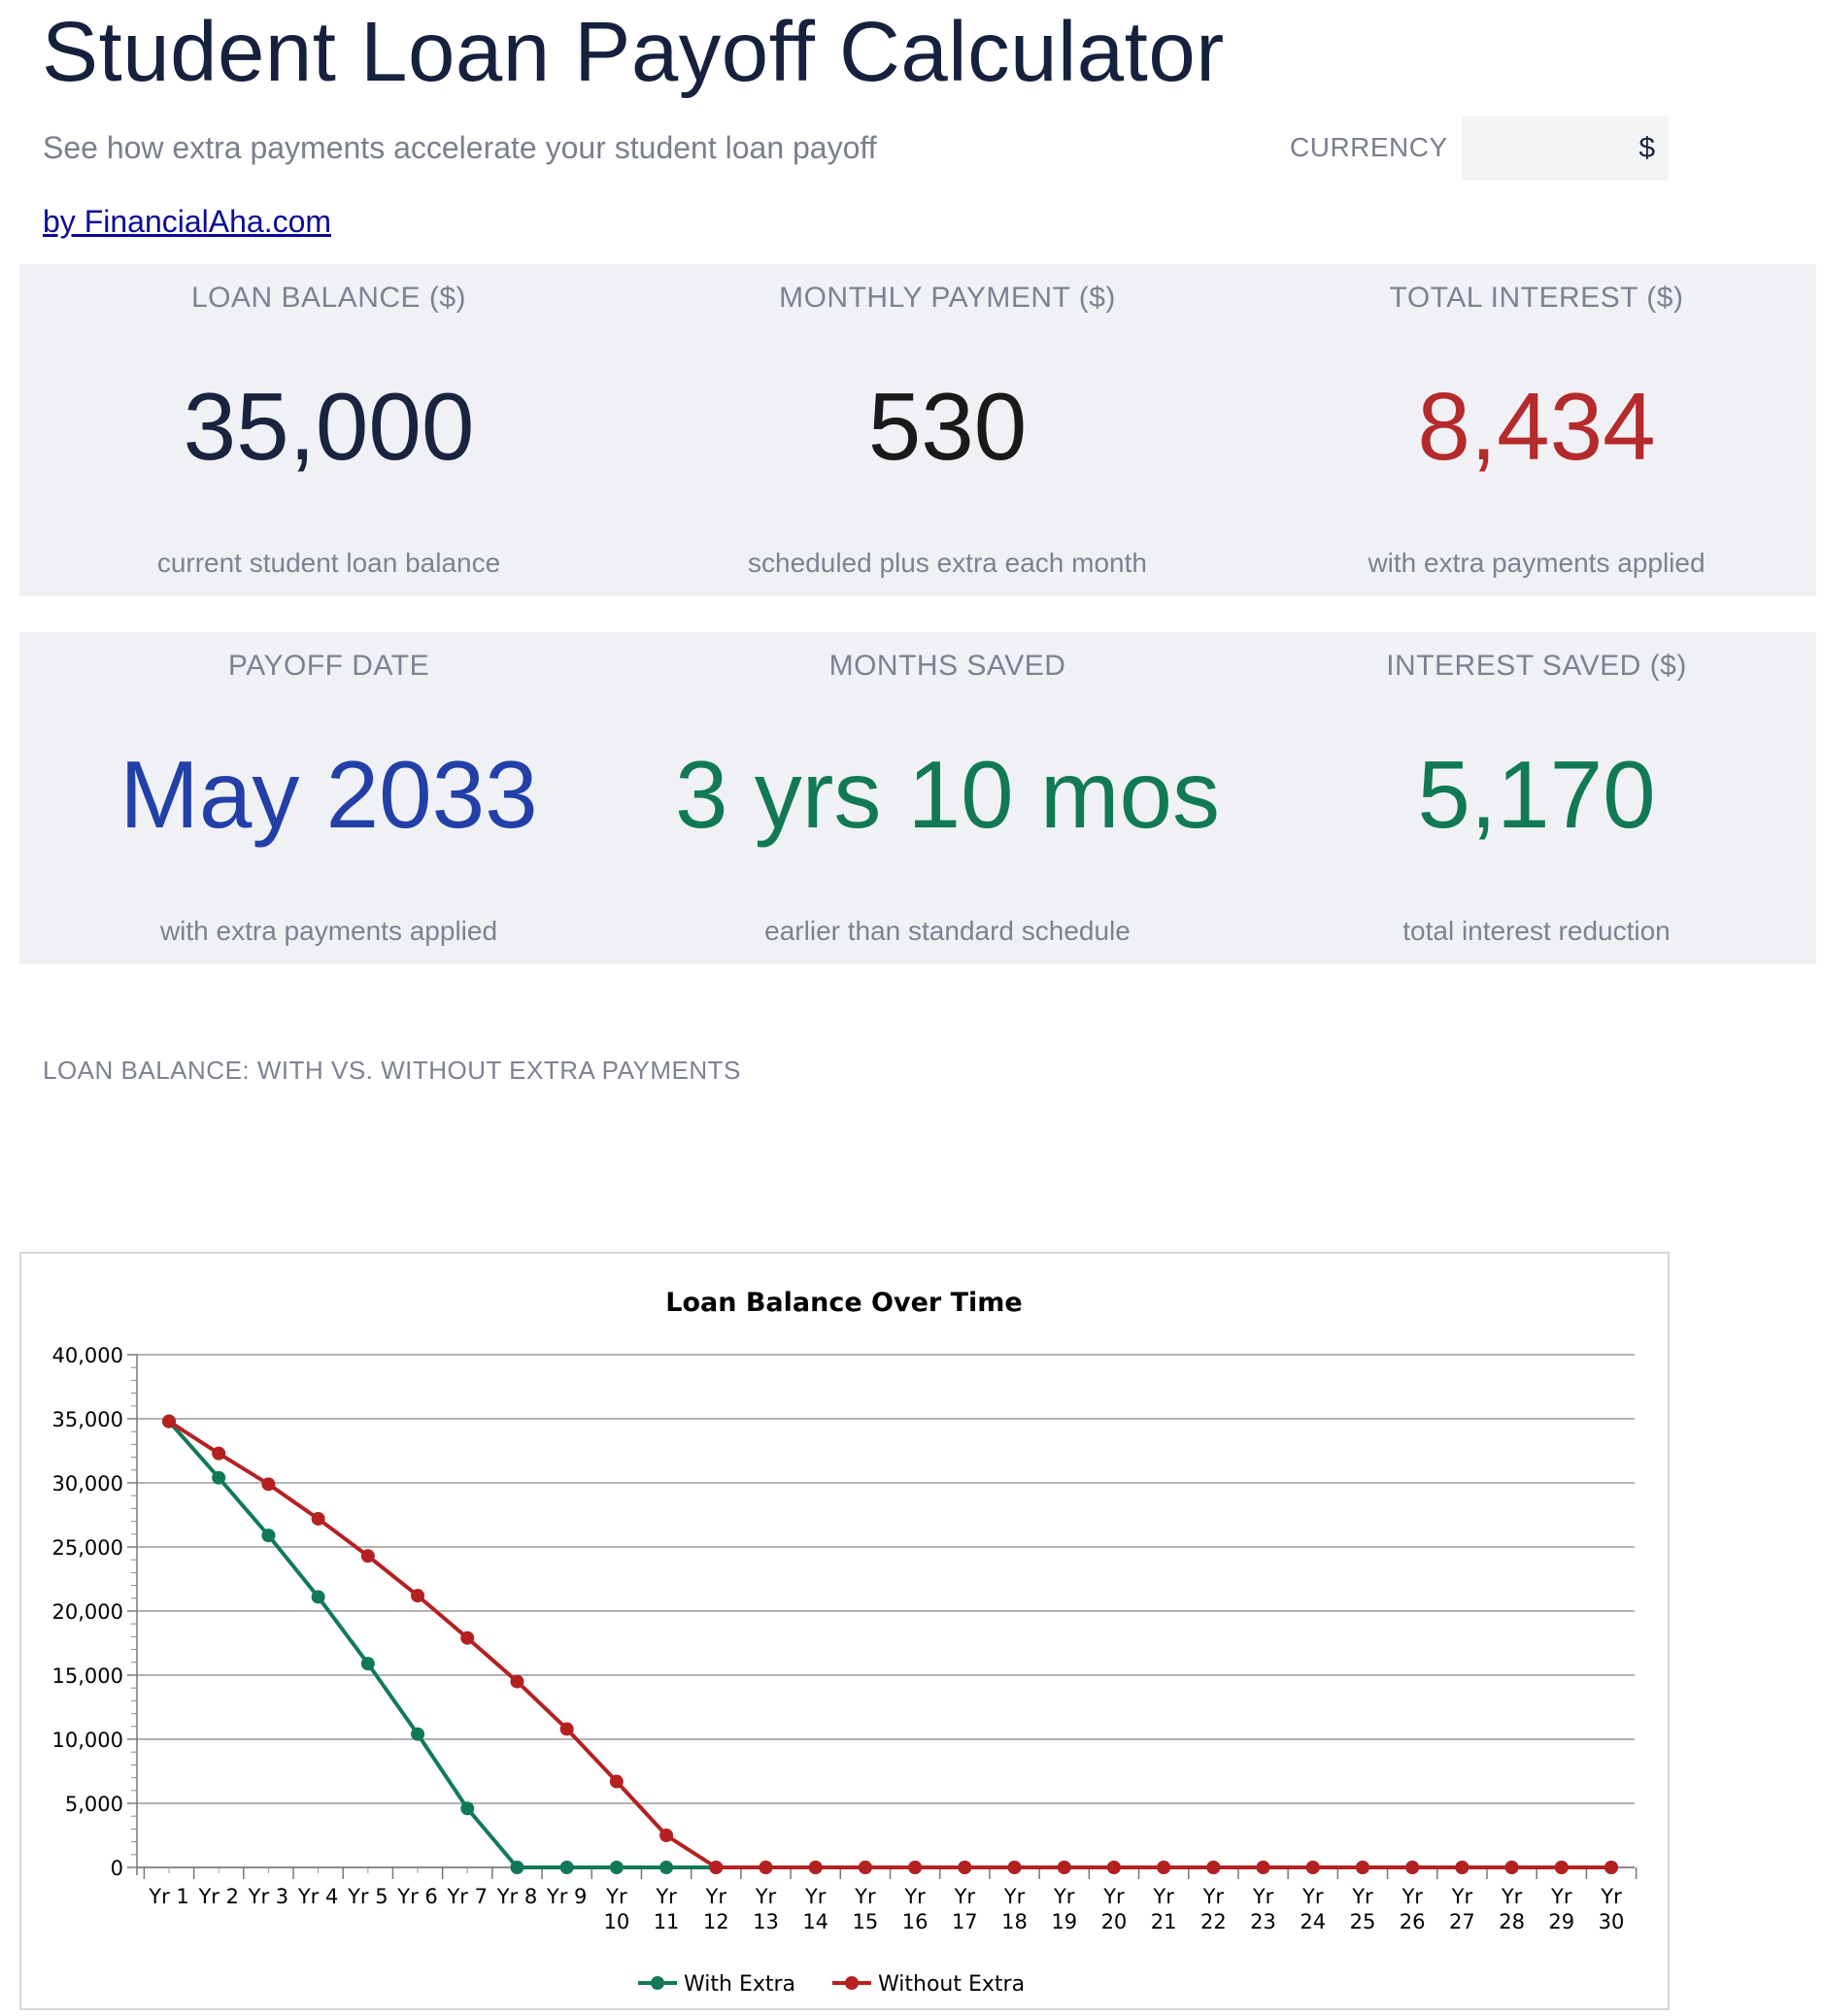 The width and height of the screenshot is (1824, 2016). What do you see at coordinates (367, 1896) in the screenshot?
I see `x-tick-label: Yr 5` at bounding box center [367, 1896].